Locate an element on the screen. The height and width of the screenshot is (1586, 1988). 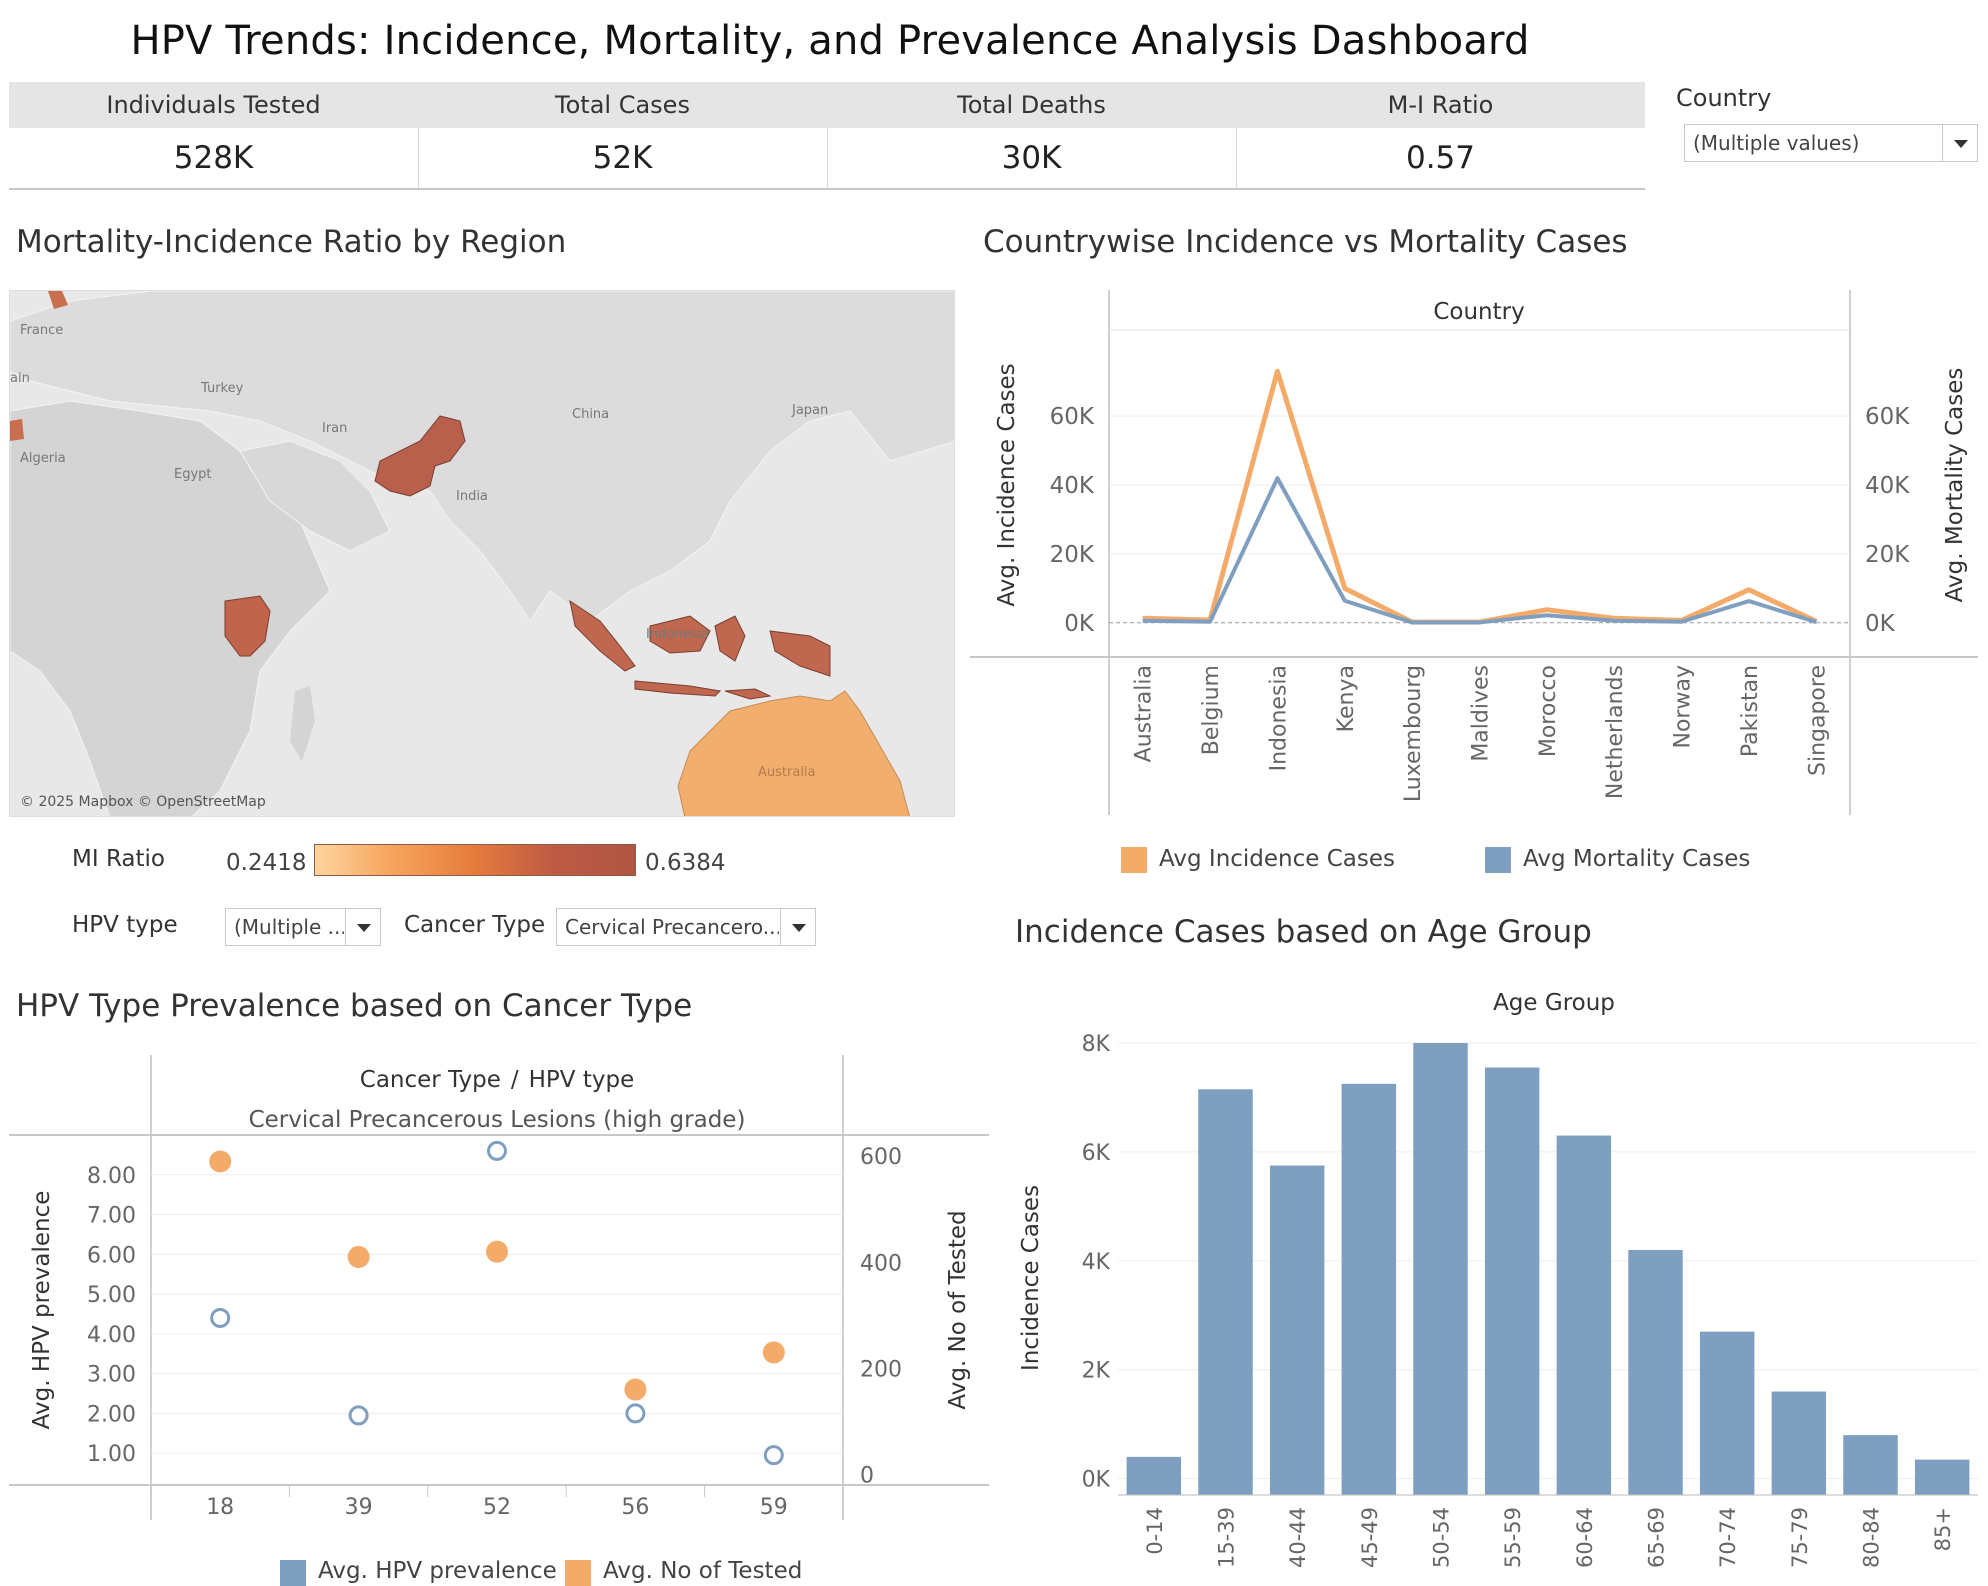
x-tick-label: 52 is located at coordinates (497, 1507).